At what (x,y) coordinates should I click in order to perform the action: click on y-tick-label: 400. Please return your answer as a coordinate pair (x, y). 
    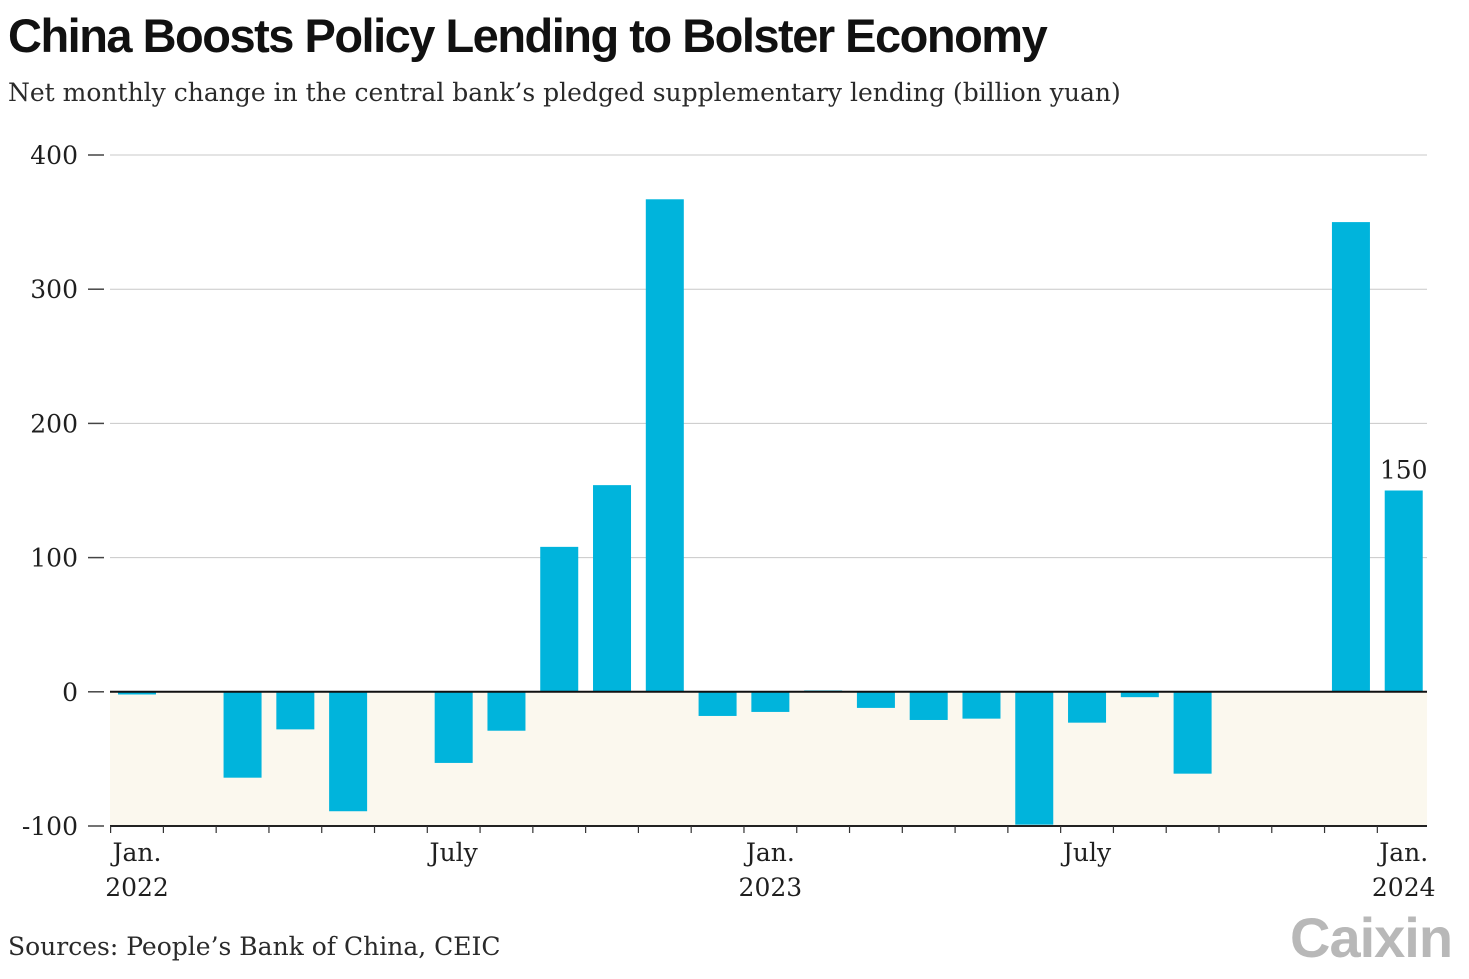
    Looking at the image, I should click on (54, 155).